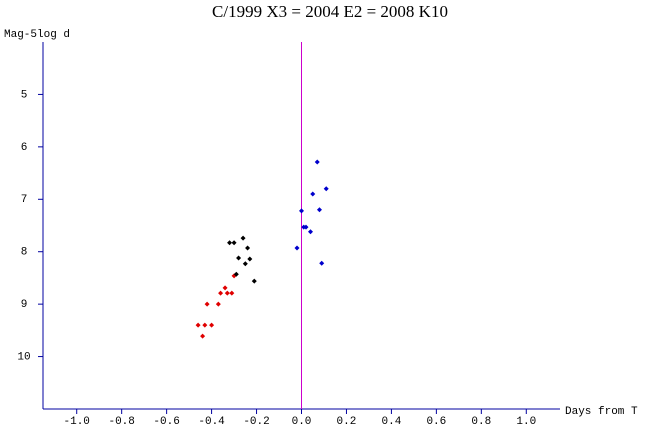 The image size is (659, 434). I want to click on y-tick-label: 7, so click(24, 200).